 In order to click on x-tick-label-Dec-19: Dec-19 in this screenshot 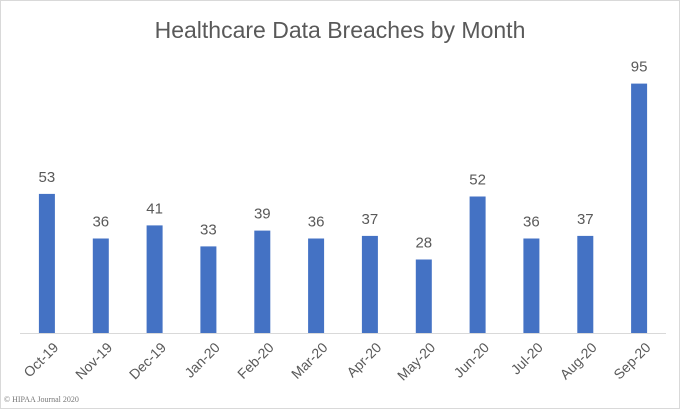, I will do `click(147, 360)`.